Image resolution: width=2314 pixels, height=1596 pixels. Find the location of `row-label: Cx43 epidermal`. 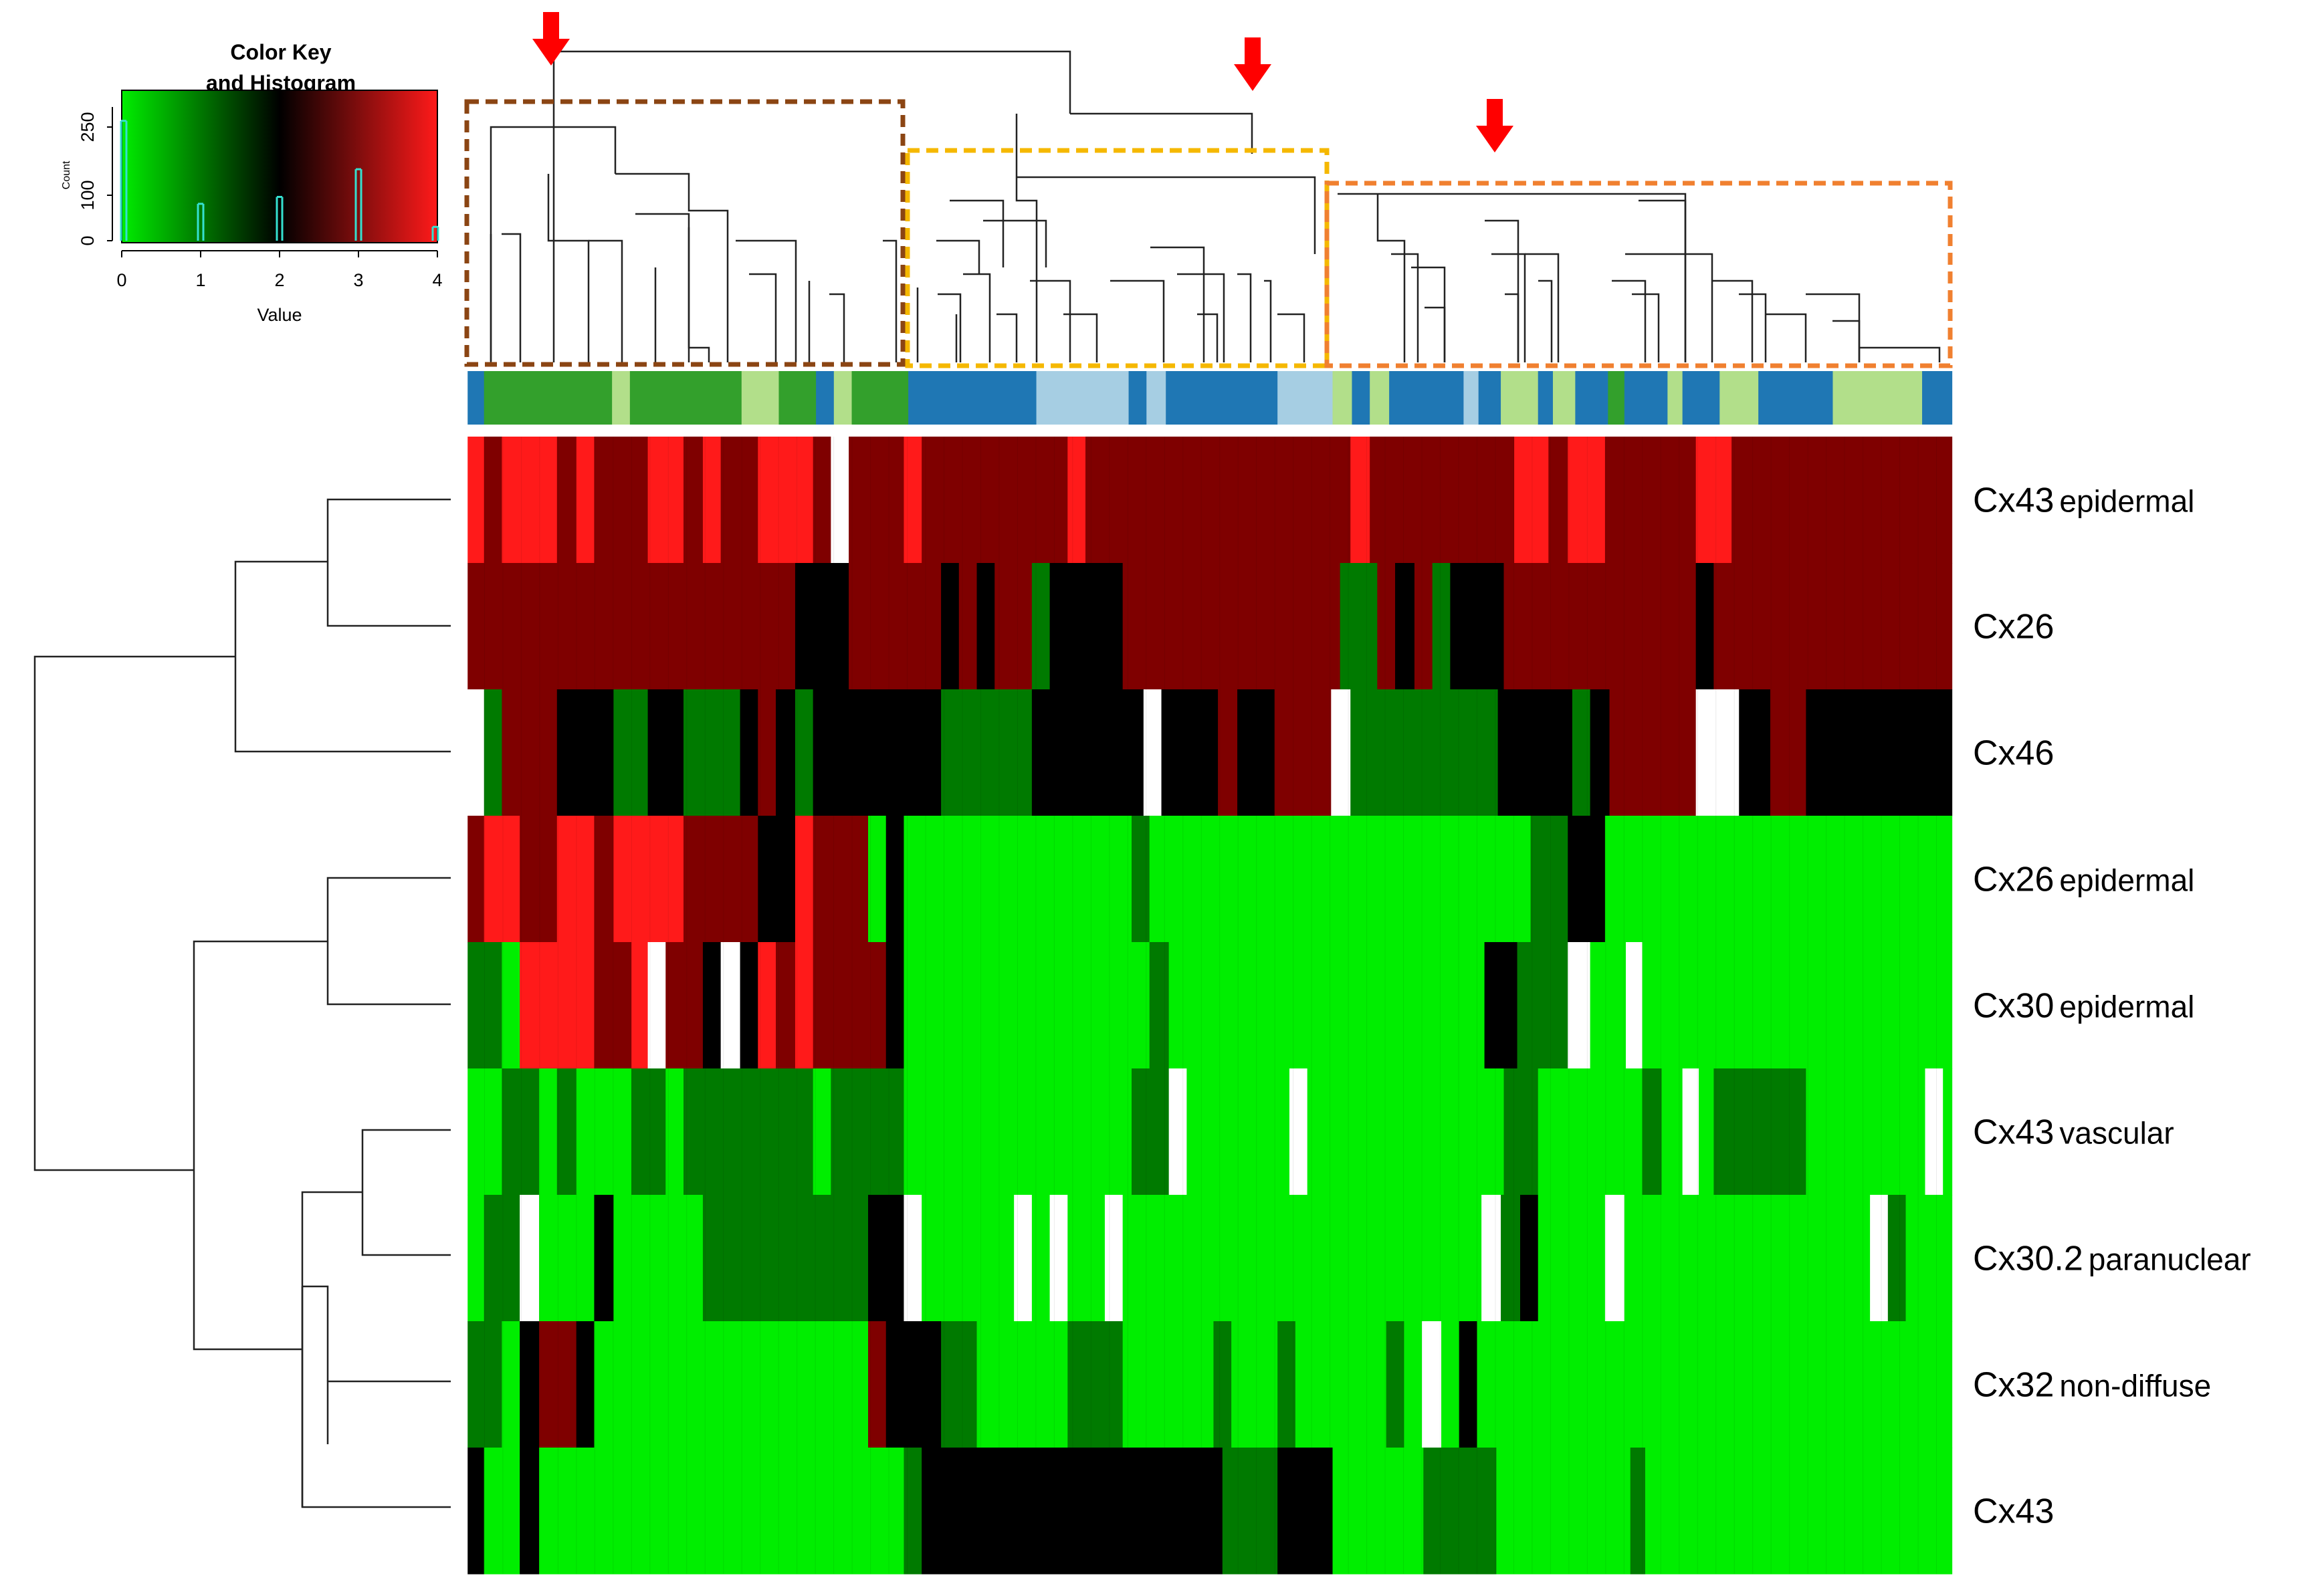

row-label: Cx43 epidermal is located at coordinates (2083, 500).